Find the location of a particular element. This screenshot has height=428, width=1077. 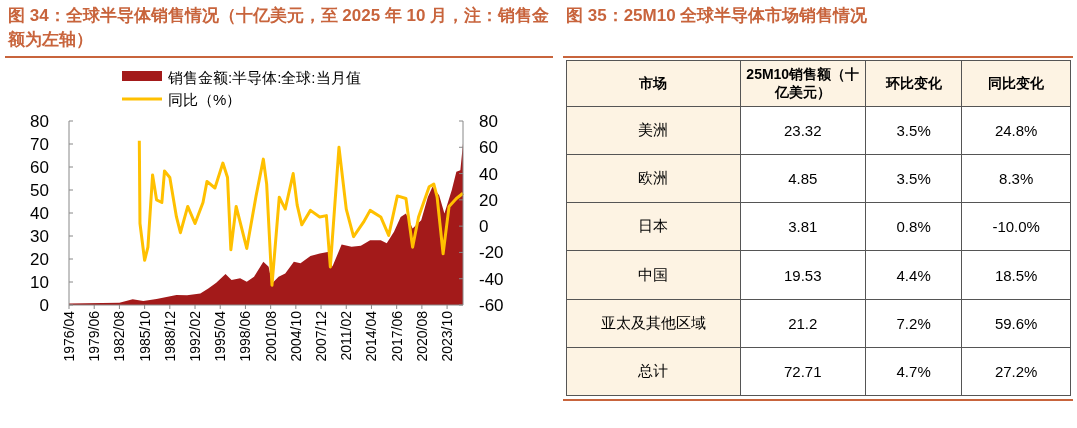

category-label: 欧洲 is located at coordinates (653, 178).